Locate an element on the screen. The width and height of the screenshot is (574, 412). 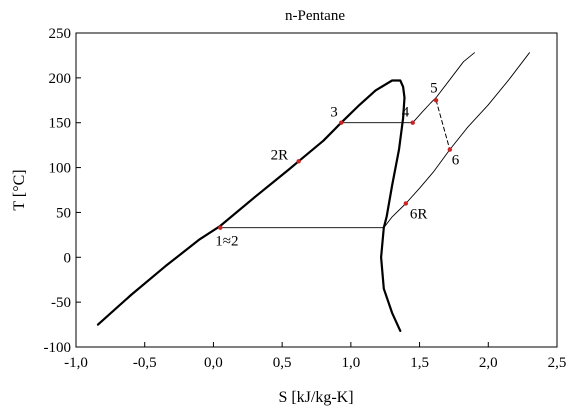
y-tick-label: 150 is located at coordinates (60, 124).